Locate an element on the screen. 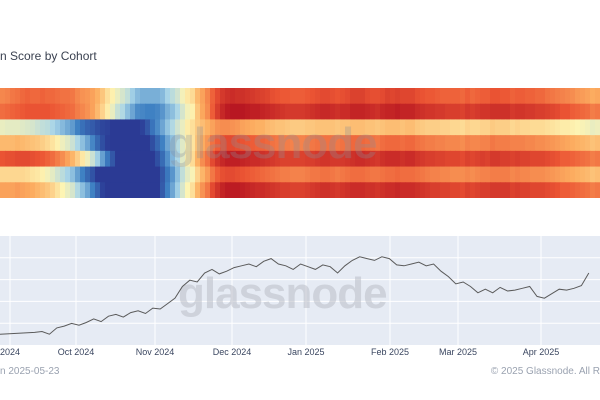 This screenshot has height=400, width=600. x-tick-label: Nov 2024 is located at coordinates (155, 352).